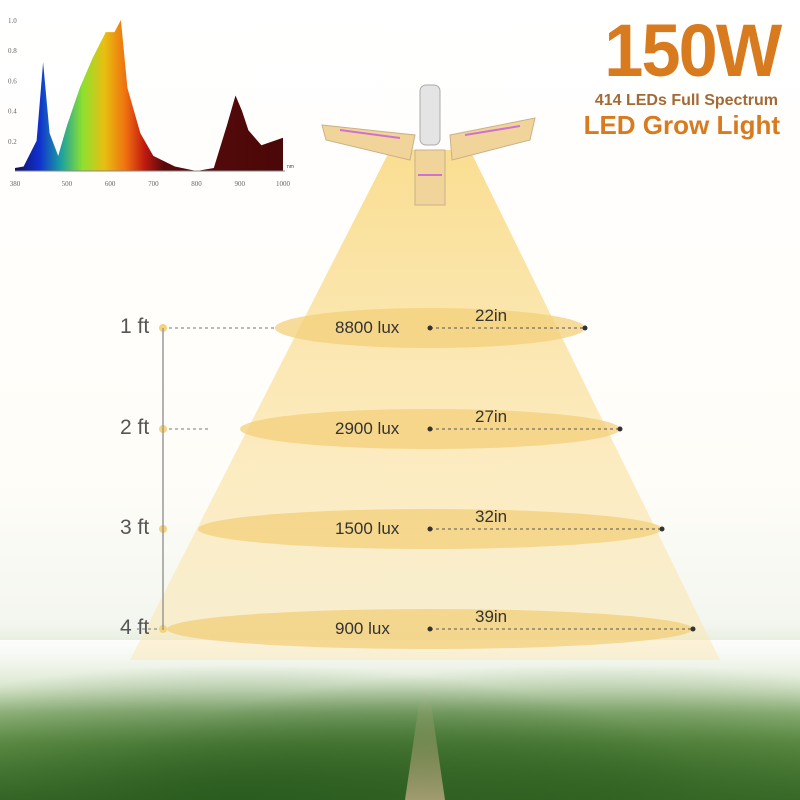  What do you see at coordinates (135, 627) in the screenshot?
I see `height-label: 4 ft` at bounding box center [135, 627].